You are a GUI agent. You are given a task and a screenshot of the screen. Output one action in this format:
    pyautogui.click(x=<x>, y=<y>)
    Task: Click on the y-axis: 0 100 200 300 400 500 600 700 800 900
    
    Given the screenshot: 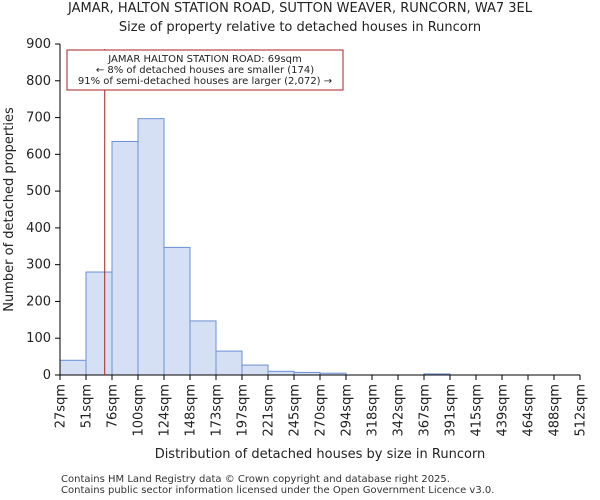 What is the action you would take?
    pyautogui.click(x=43, y=210)
    